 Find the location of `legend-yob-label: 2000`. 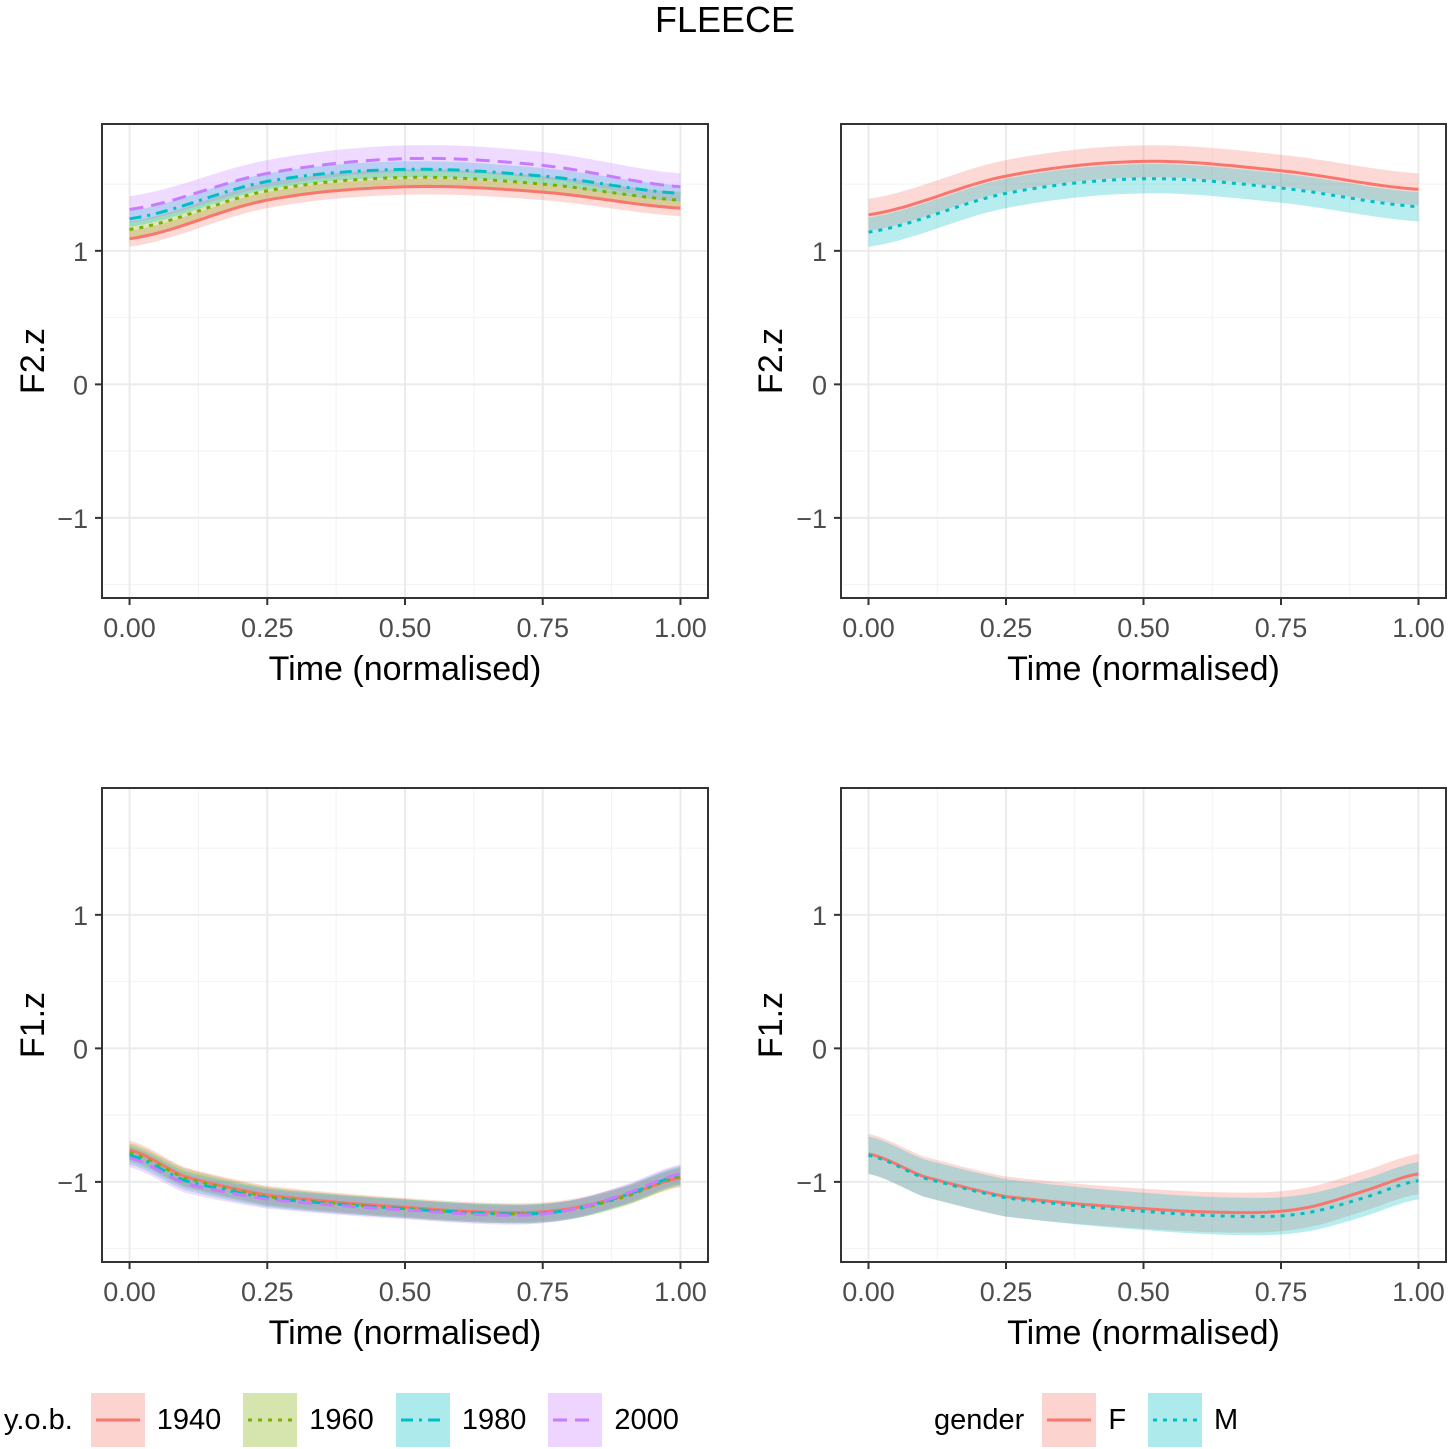

legend-yob-label: 2000 is located at coordinates (646, 1419).